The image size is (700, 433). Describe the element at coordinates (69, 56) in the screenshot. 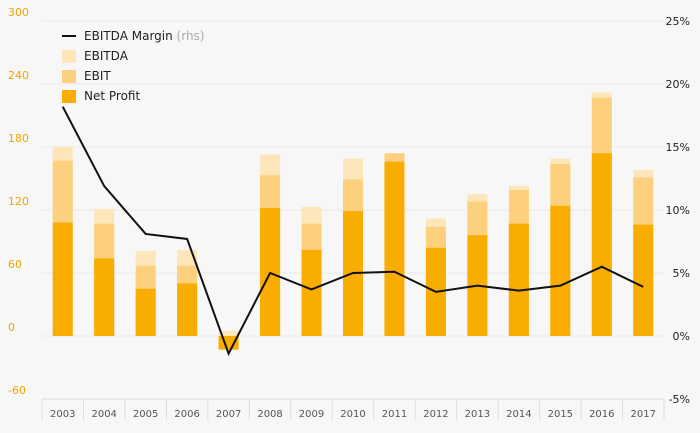

I see `legend-swatch-ebitda` at that location.